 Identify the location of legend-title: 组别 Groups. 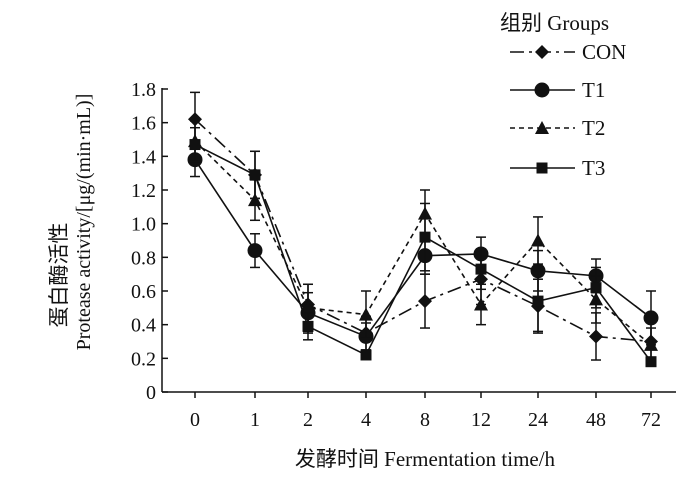
(554, 23).